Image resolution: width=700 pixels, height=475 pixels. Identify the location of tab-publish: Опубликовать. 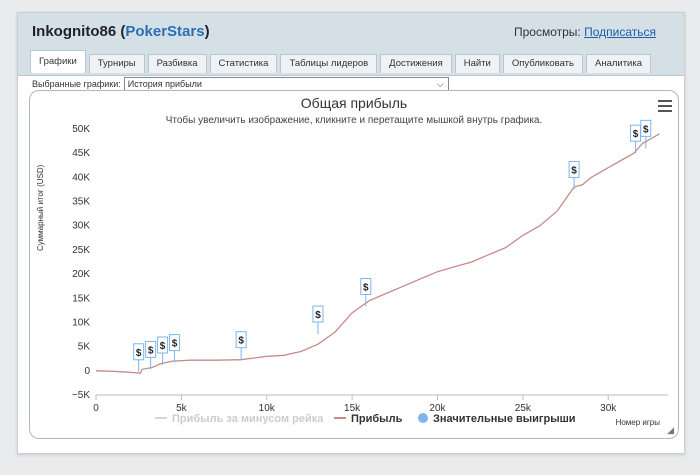
(542, 63).